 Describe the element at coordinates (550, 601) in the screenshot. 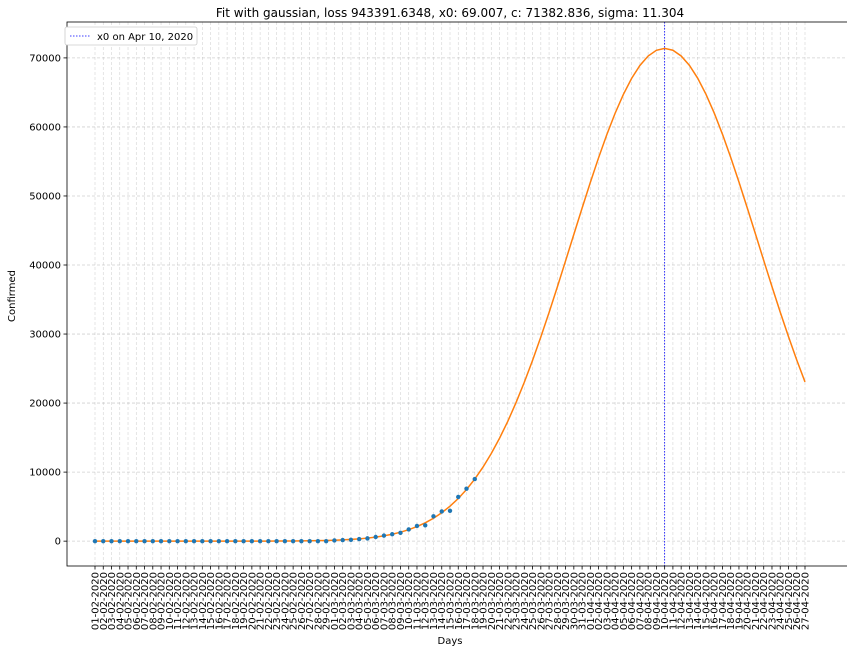

I see `x-tick-label: 27-03-2020` at that location.